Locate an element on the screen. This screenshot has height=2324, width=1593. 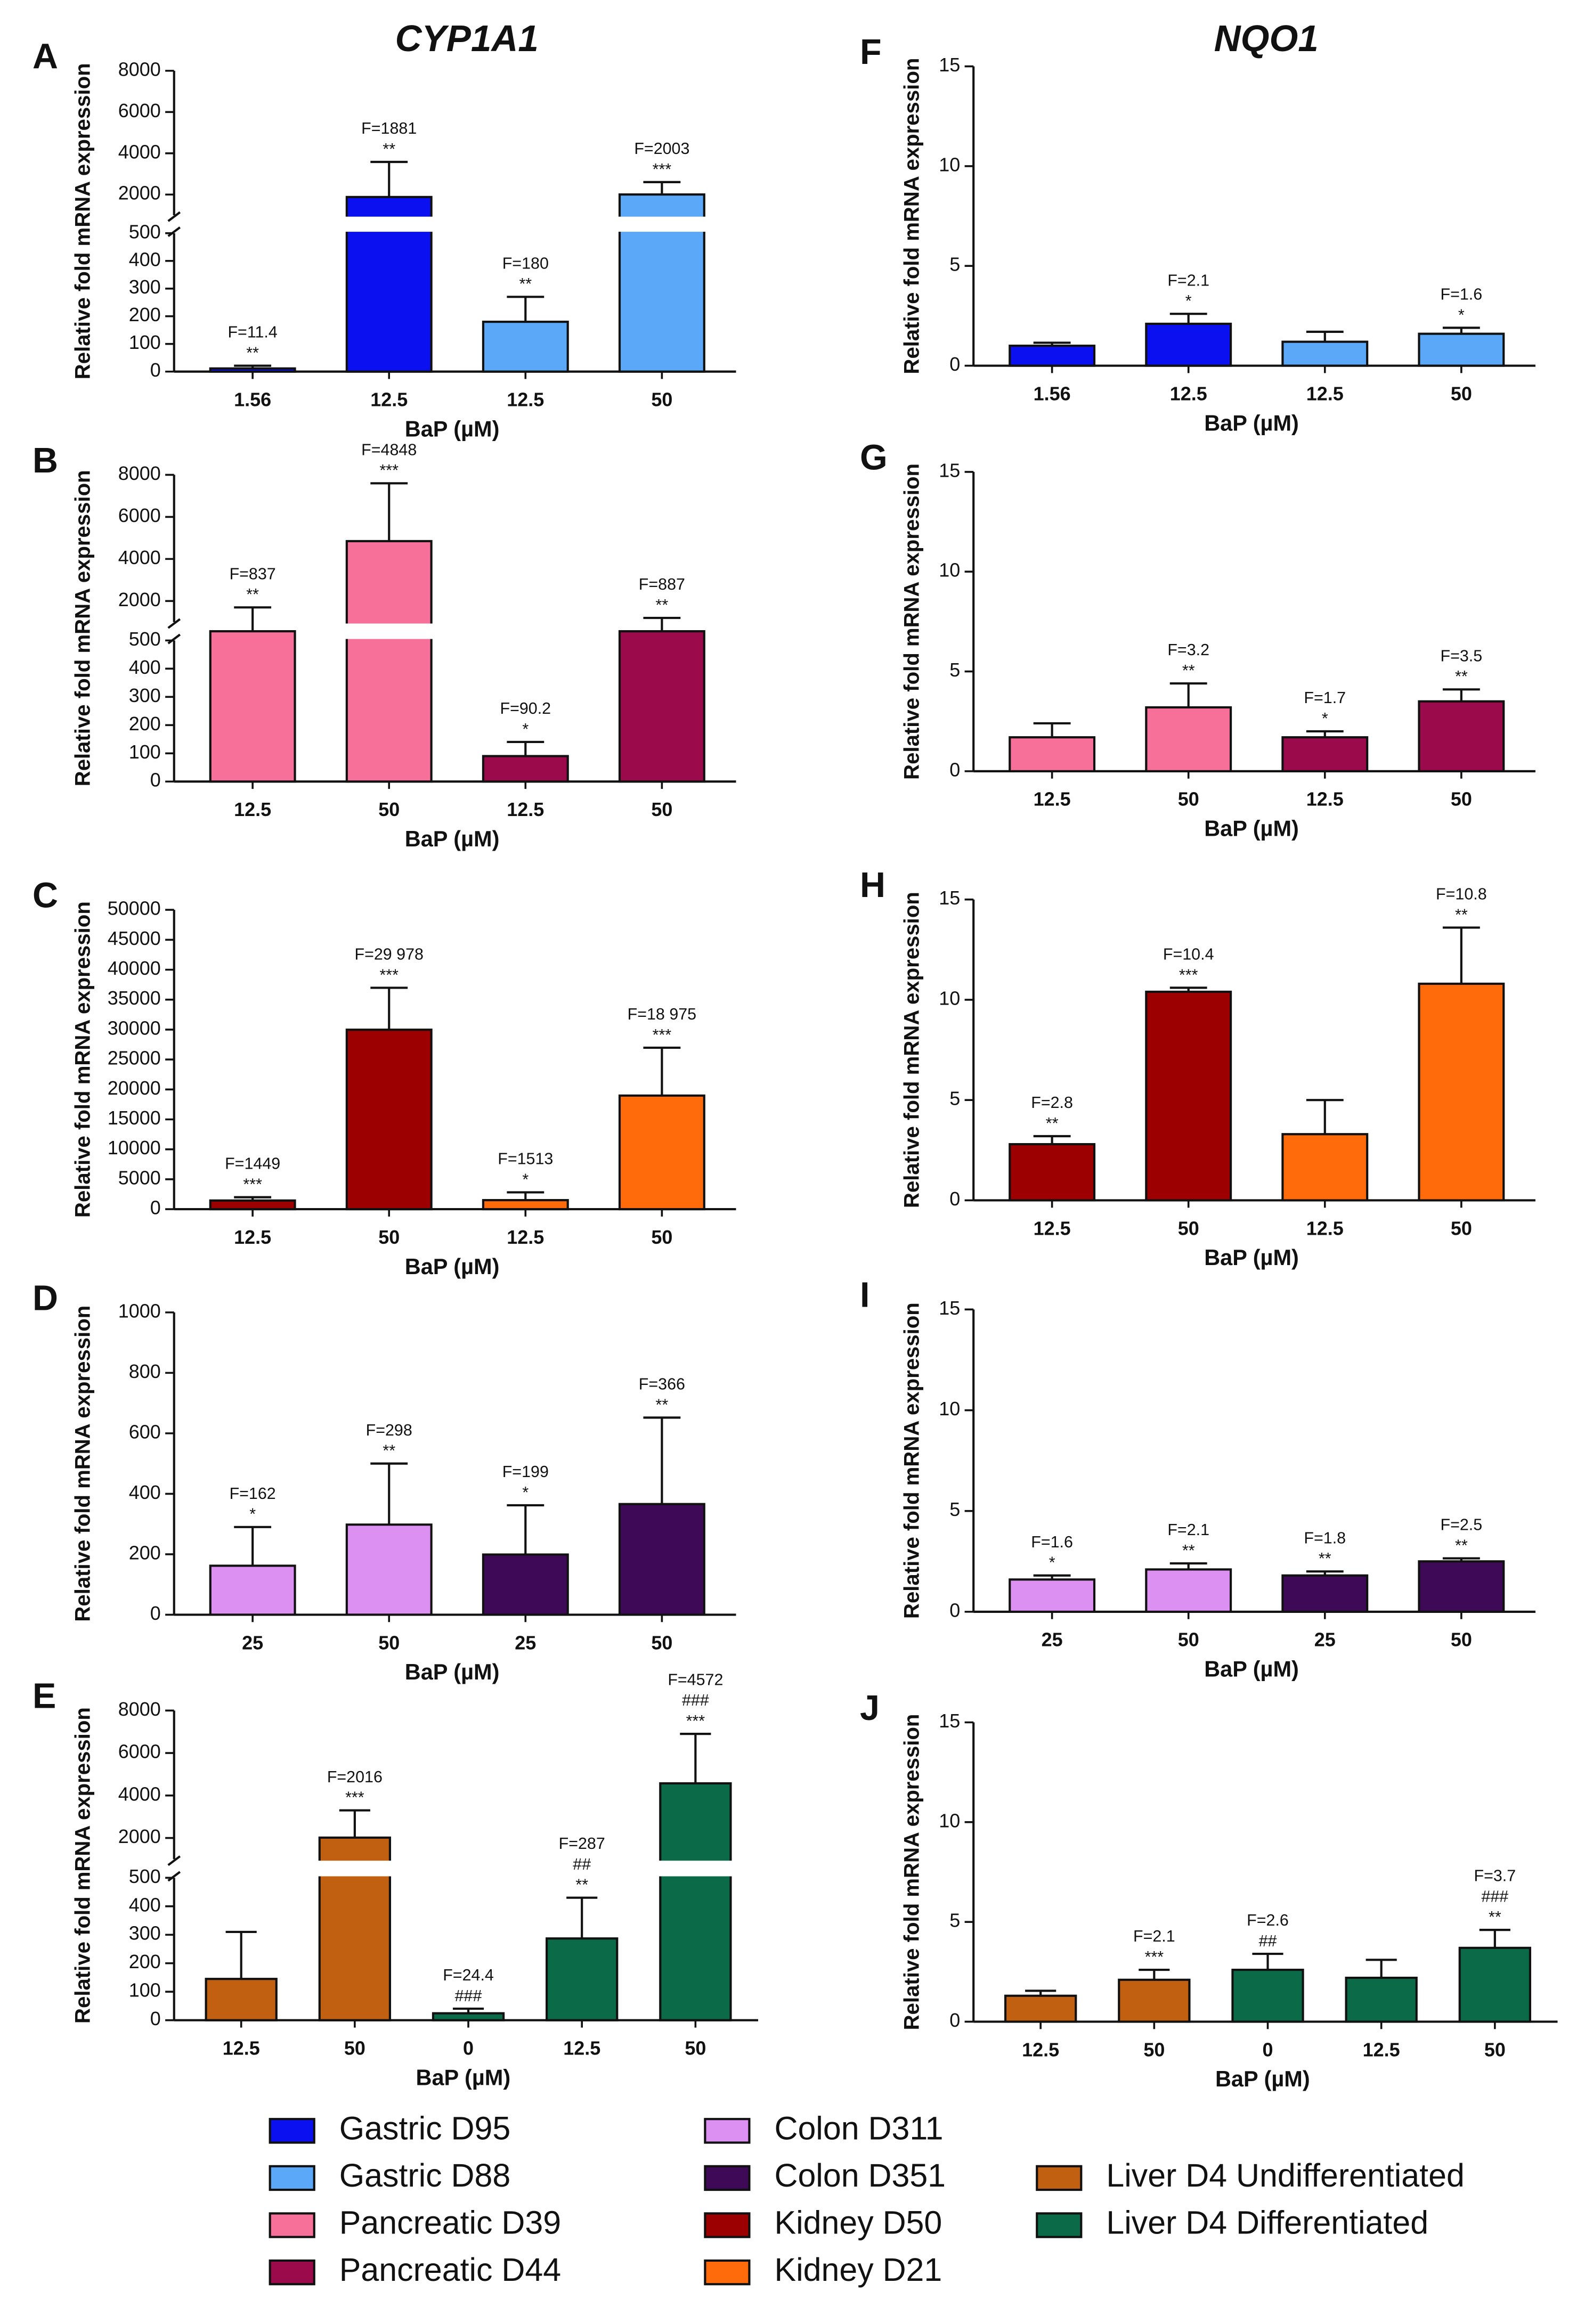
y-tick-label: 800 is located at coordinates (145, 1371).